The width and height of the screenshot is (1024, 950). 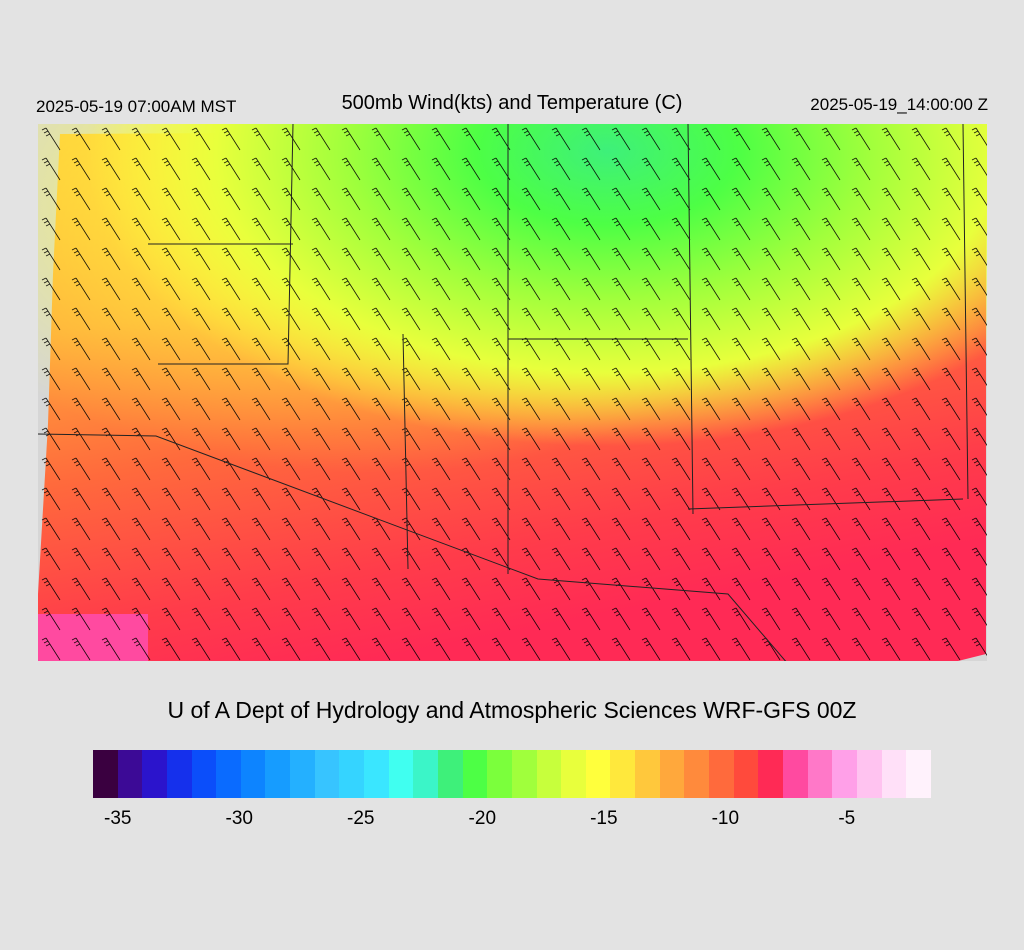 What do you see at coordinates (847, 818) in the screenshot?
I see `colorbar-tick-label: -5` at bounding box center [847, 818].